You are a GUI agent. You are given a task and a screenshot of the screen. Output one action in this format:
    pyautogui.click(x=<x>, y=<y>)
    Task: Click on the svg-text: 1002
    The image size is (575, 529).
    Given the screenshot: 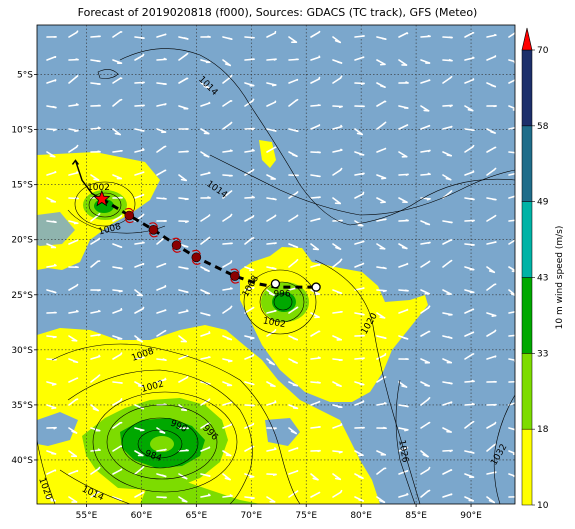 What is the action you would take?
    pyautogui.click(x=98, y=188)
    